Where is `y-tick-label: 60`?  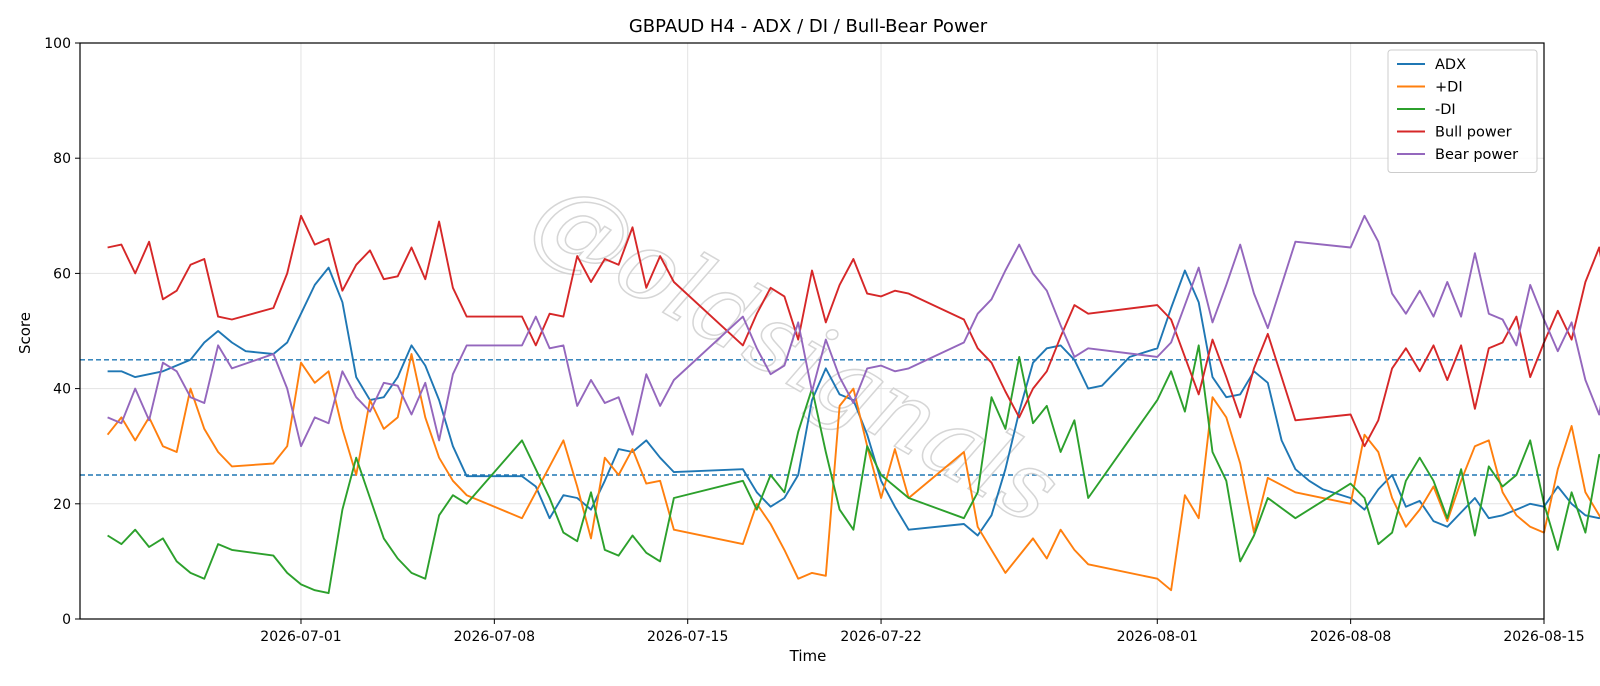 y-tick-label: 60 is located at coordinates (62, 274).